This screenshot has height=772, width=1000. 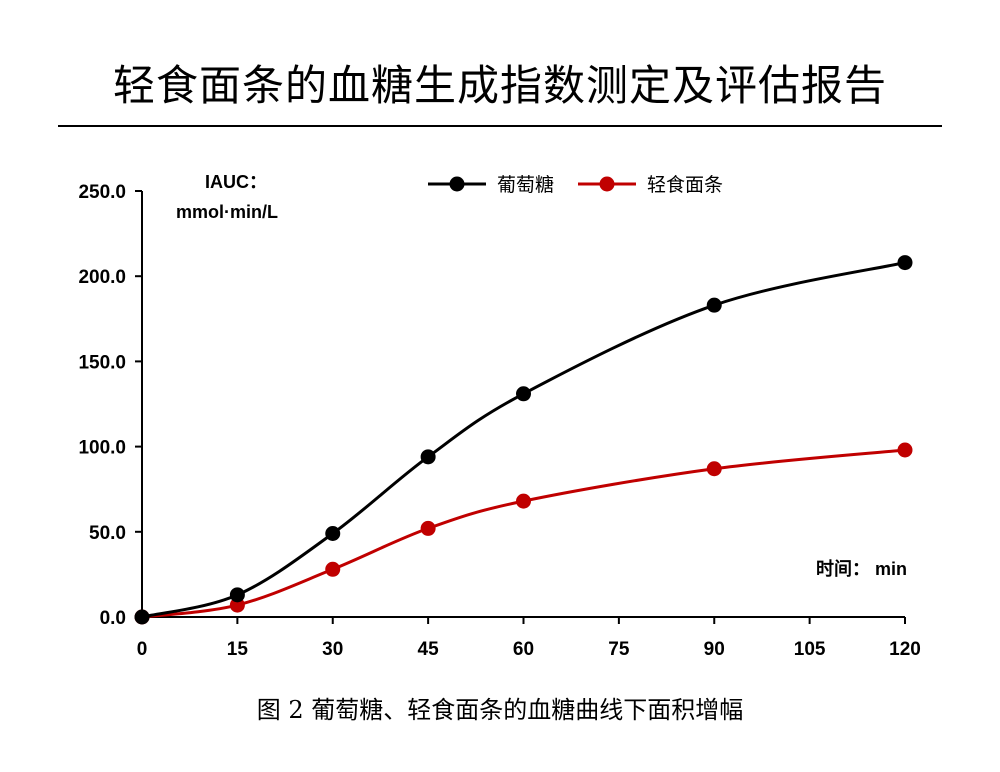 I want to click on legend-label-1: 轻食面条, so click(x=685, y=185).